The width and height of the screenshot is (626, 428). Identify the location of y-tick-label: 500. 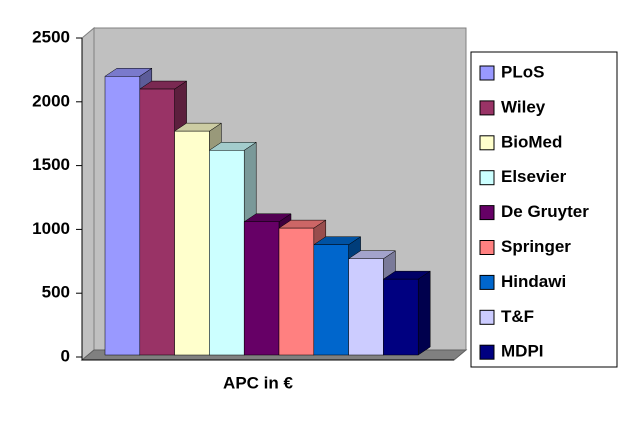
(56, 292).